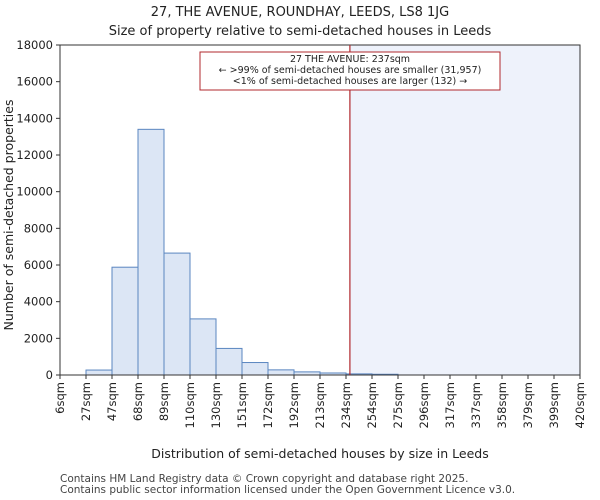 The width and height of the screenshot is (600, 500). I want to click on x-tick-label: 151sqm, so click(242, 405).